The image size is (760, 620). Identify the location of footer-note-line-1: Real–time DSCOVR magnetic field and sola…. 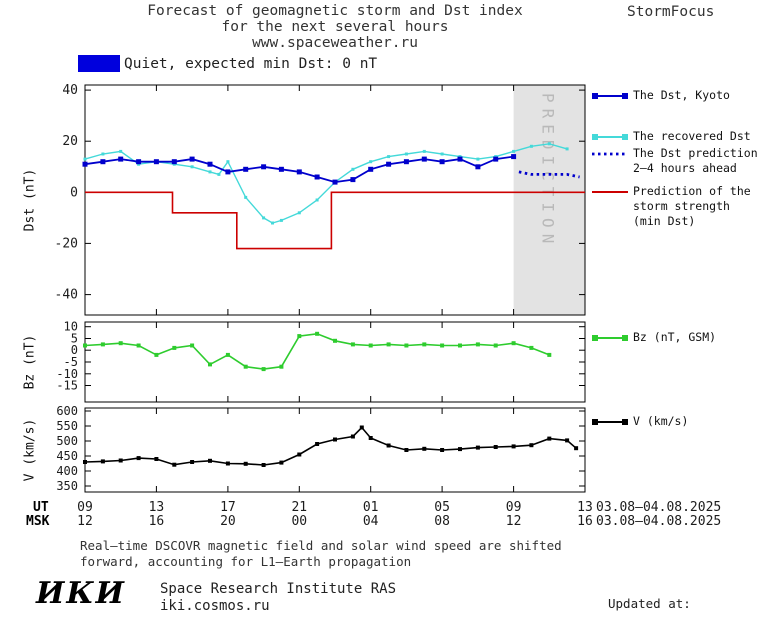
(321, 545).